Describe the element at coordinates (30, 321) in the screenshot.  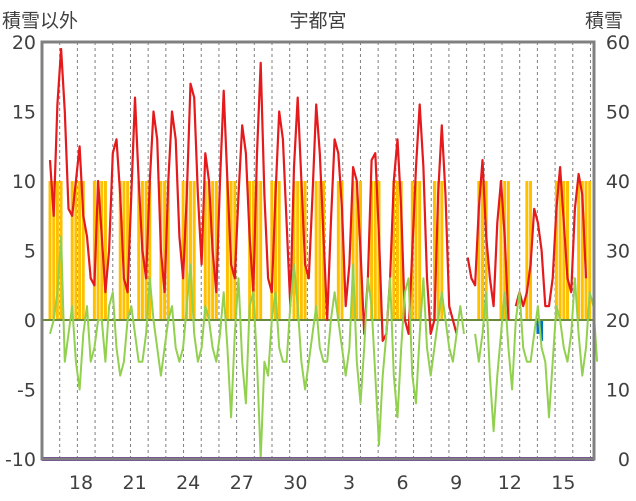
I see `left-tick-label: 0` at that location.